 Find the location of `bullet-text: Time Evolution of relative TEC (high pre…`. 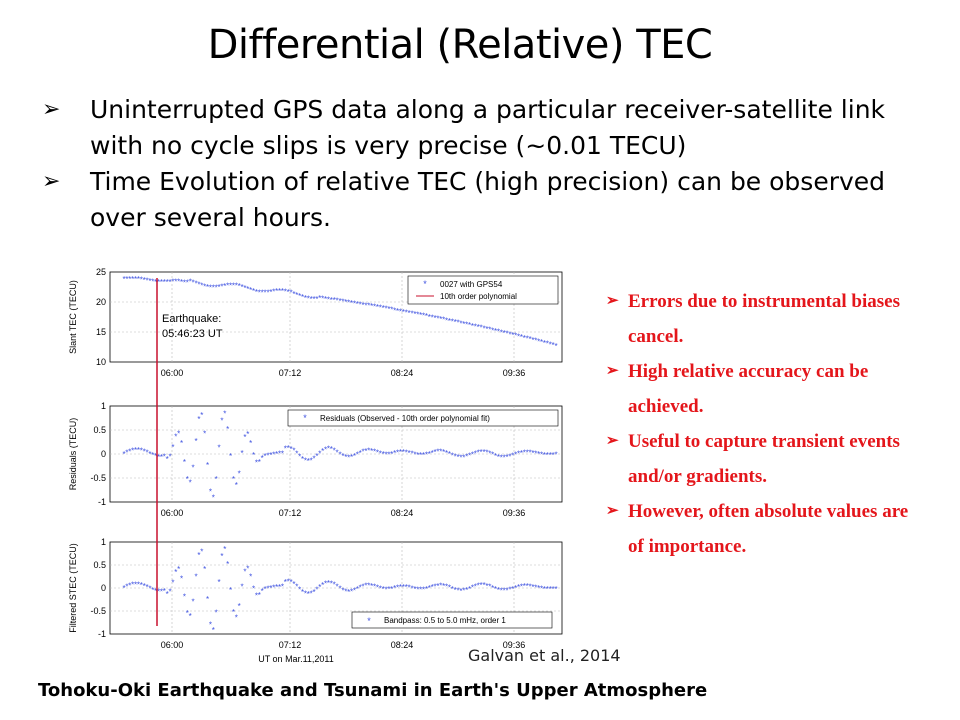

bullet-text: Time Evolution of relative TEC (high pre… is located at coordinates (488, 199).